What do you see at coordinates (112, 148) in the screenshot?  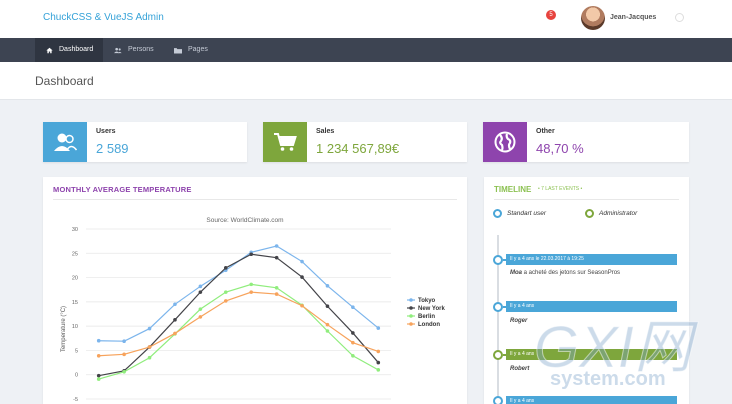 I see `stat-value: 2 589` at bounding box center [112, 148].